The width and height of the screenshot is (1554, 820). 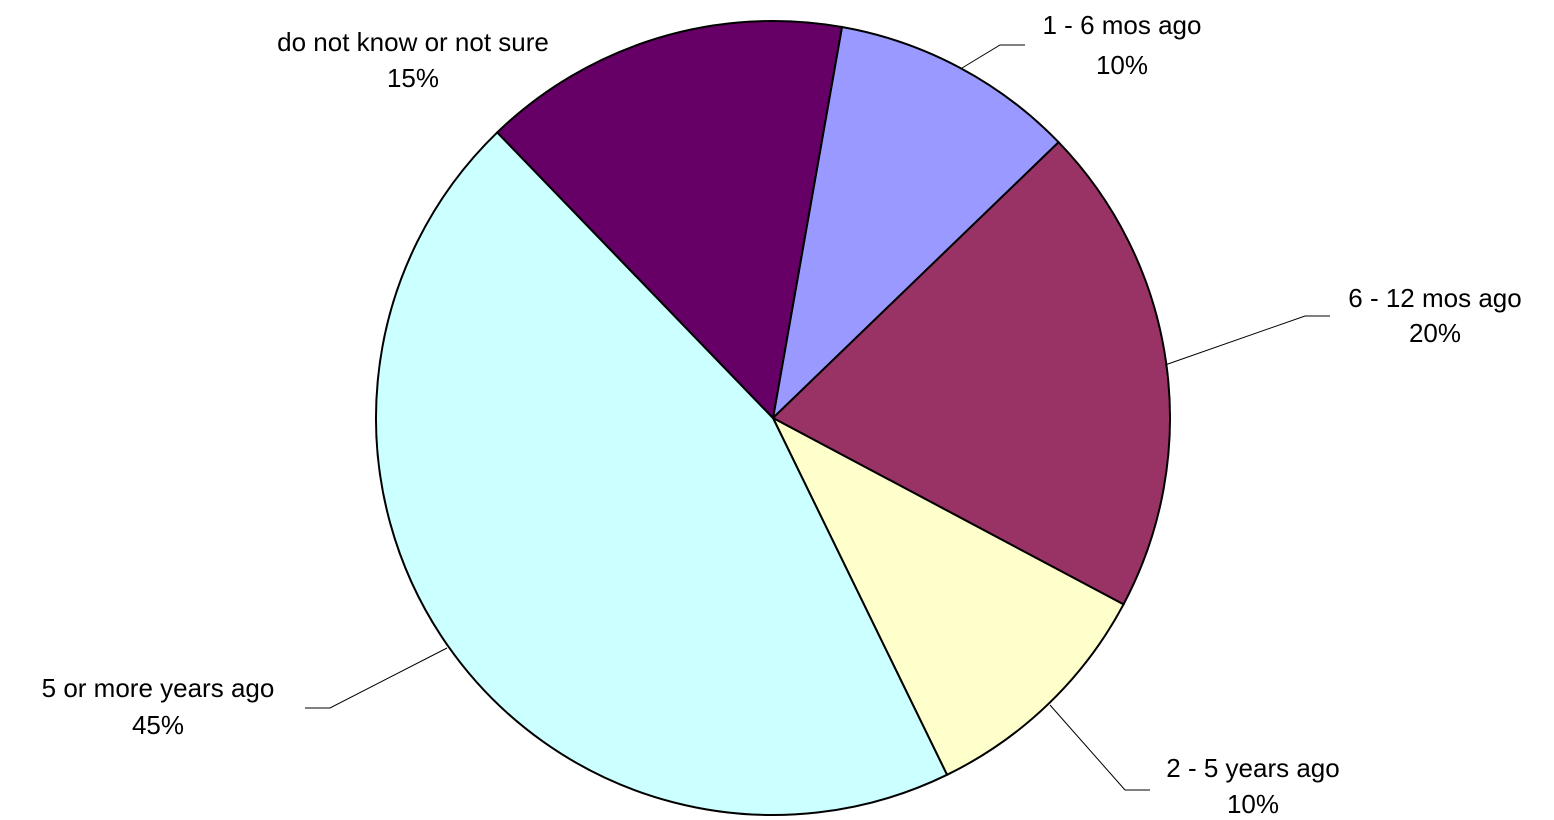 I want to click on slice-label: 5 or more years ago, so click(x=158, y=688).